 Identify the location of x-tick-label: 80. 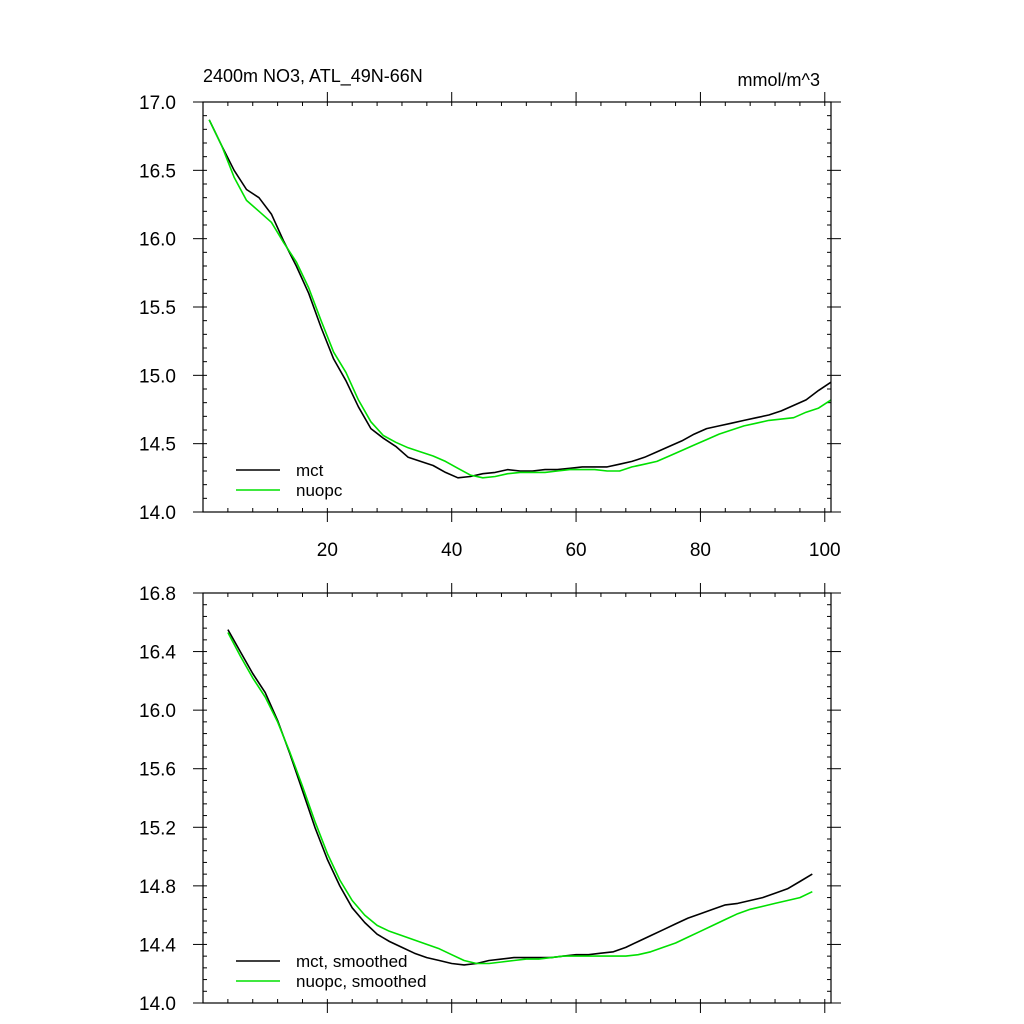
(700, 550).